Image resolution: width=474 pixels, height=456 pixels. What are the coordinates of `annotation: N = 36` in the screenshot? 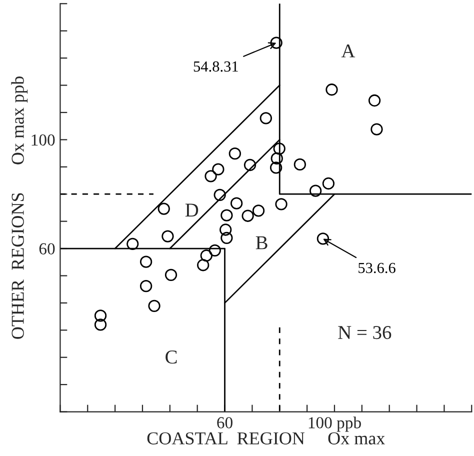 It's located at (365, 333).